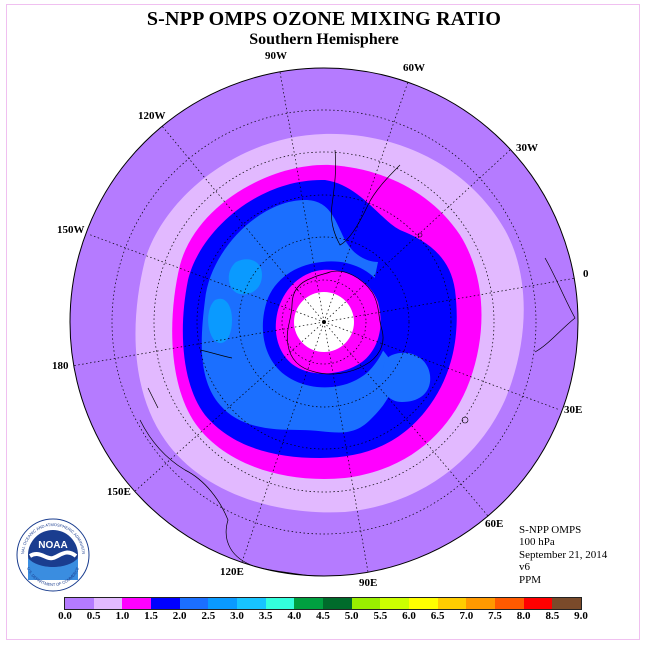 The height and width of the screenshot is (648, 648). What do you see at coordinates (52, 545) in the screenshot?
I see `noaa-logo-text: NOAA` at bounding box center [52, 545].